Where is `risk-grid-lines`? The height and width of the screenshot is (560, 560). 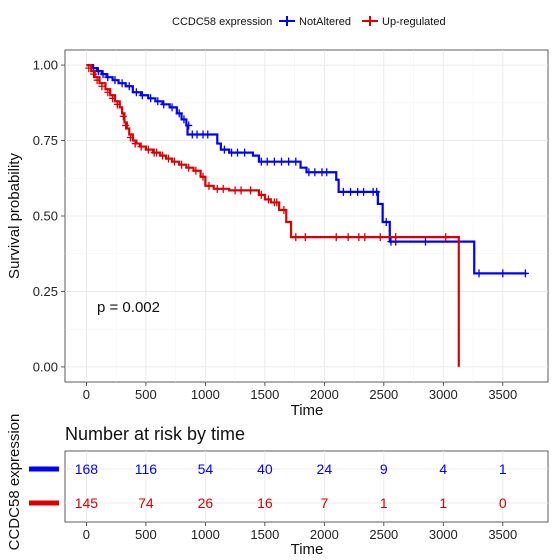 risk-grid-lines is located at coordinates (306, 486).